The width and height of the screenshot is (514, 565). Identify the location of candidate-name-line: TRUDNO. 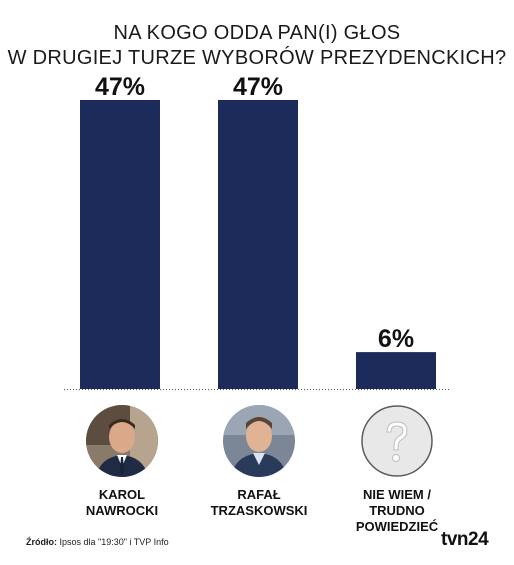
(397, 510).